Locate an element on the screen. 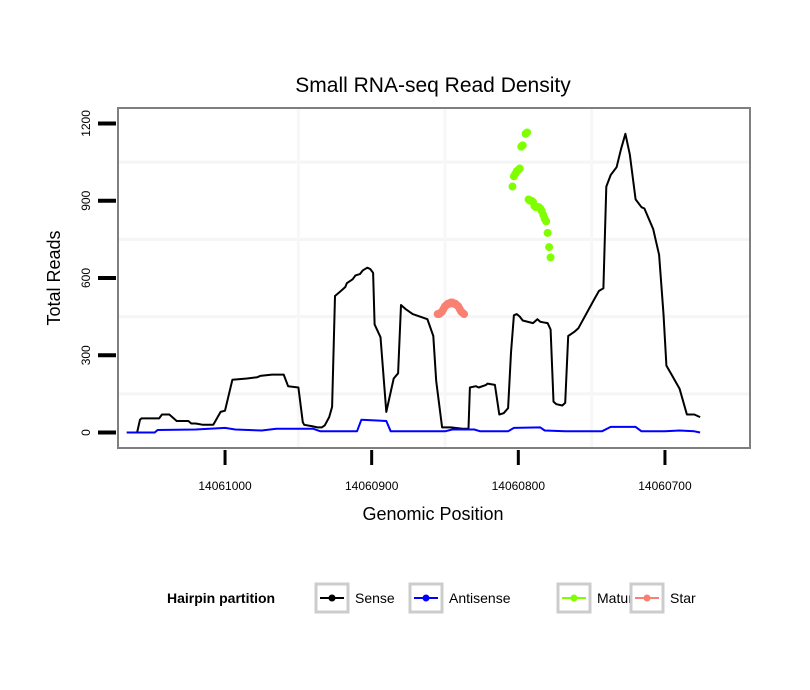  legend-title: Hairpin partition is located at coordinates (221, 598).